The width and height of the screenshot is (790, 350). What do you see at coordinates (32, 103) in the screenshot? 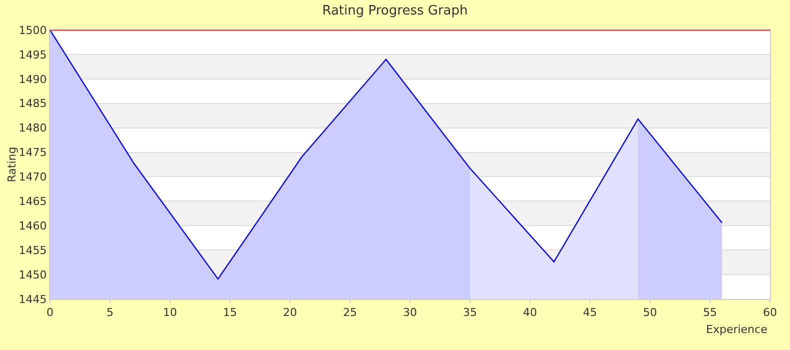
I see `y-tick-label: 1485` at bounding box center [32, 103].